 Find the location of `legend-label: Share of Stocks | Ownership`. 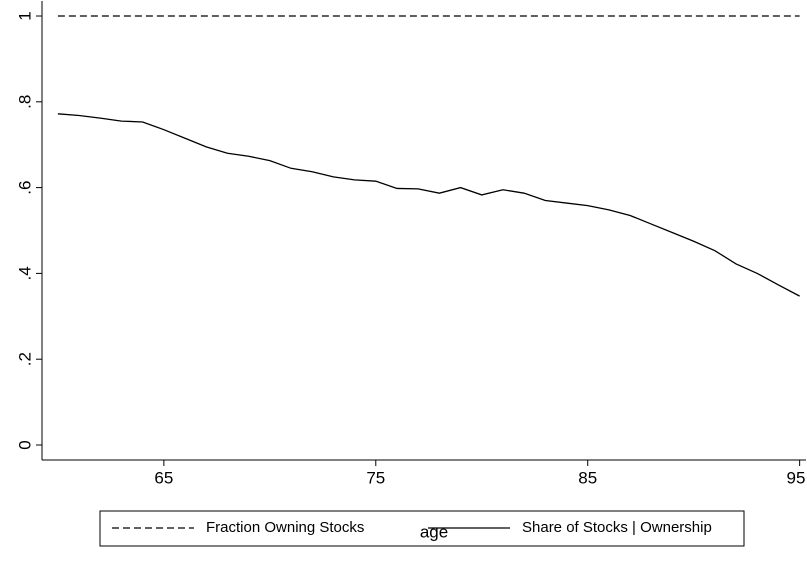

legend-label: Share of Stocks | Ownership is located at coordinates (617, 527).